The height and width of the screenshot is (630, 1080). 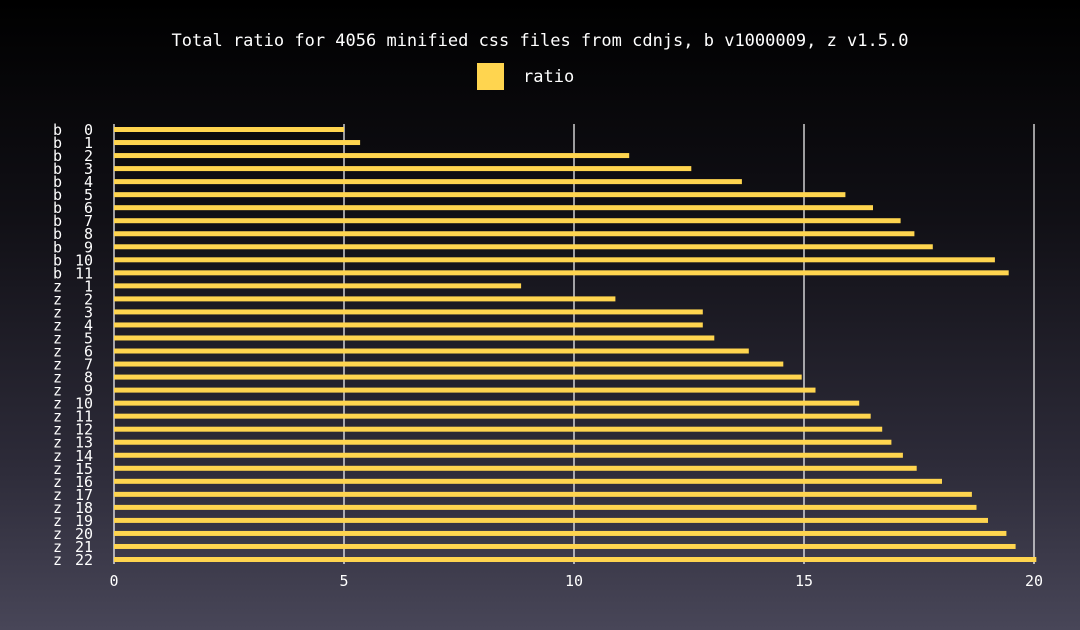 I want to click on x-tick-label: 15, so click(x=804, y=581).